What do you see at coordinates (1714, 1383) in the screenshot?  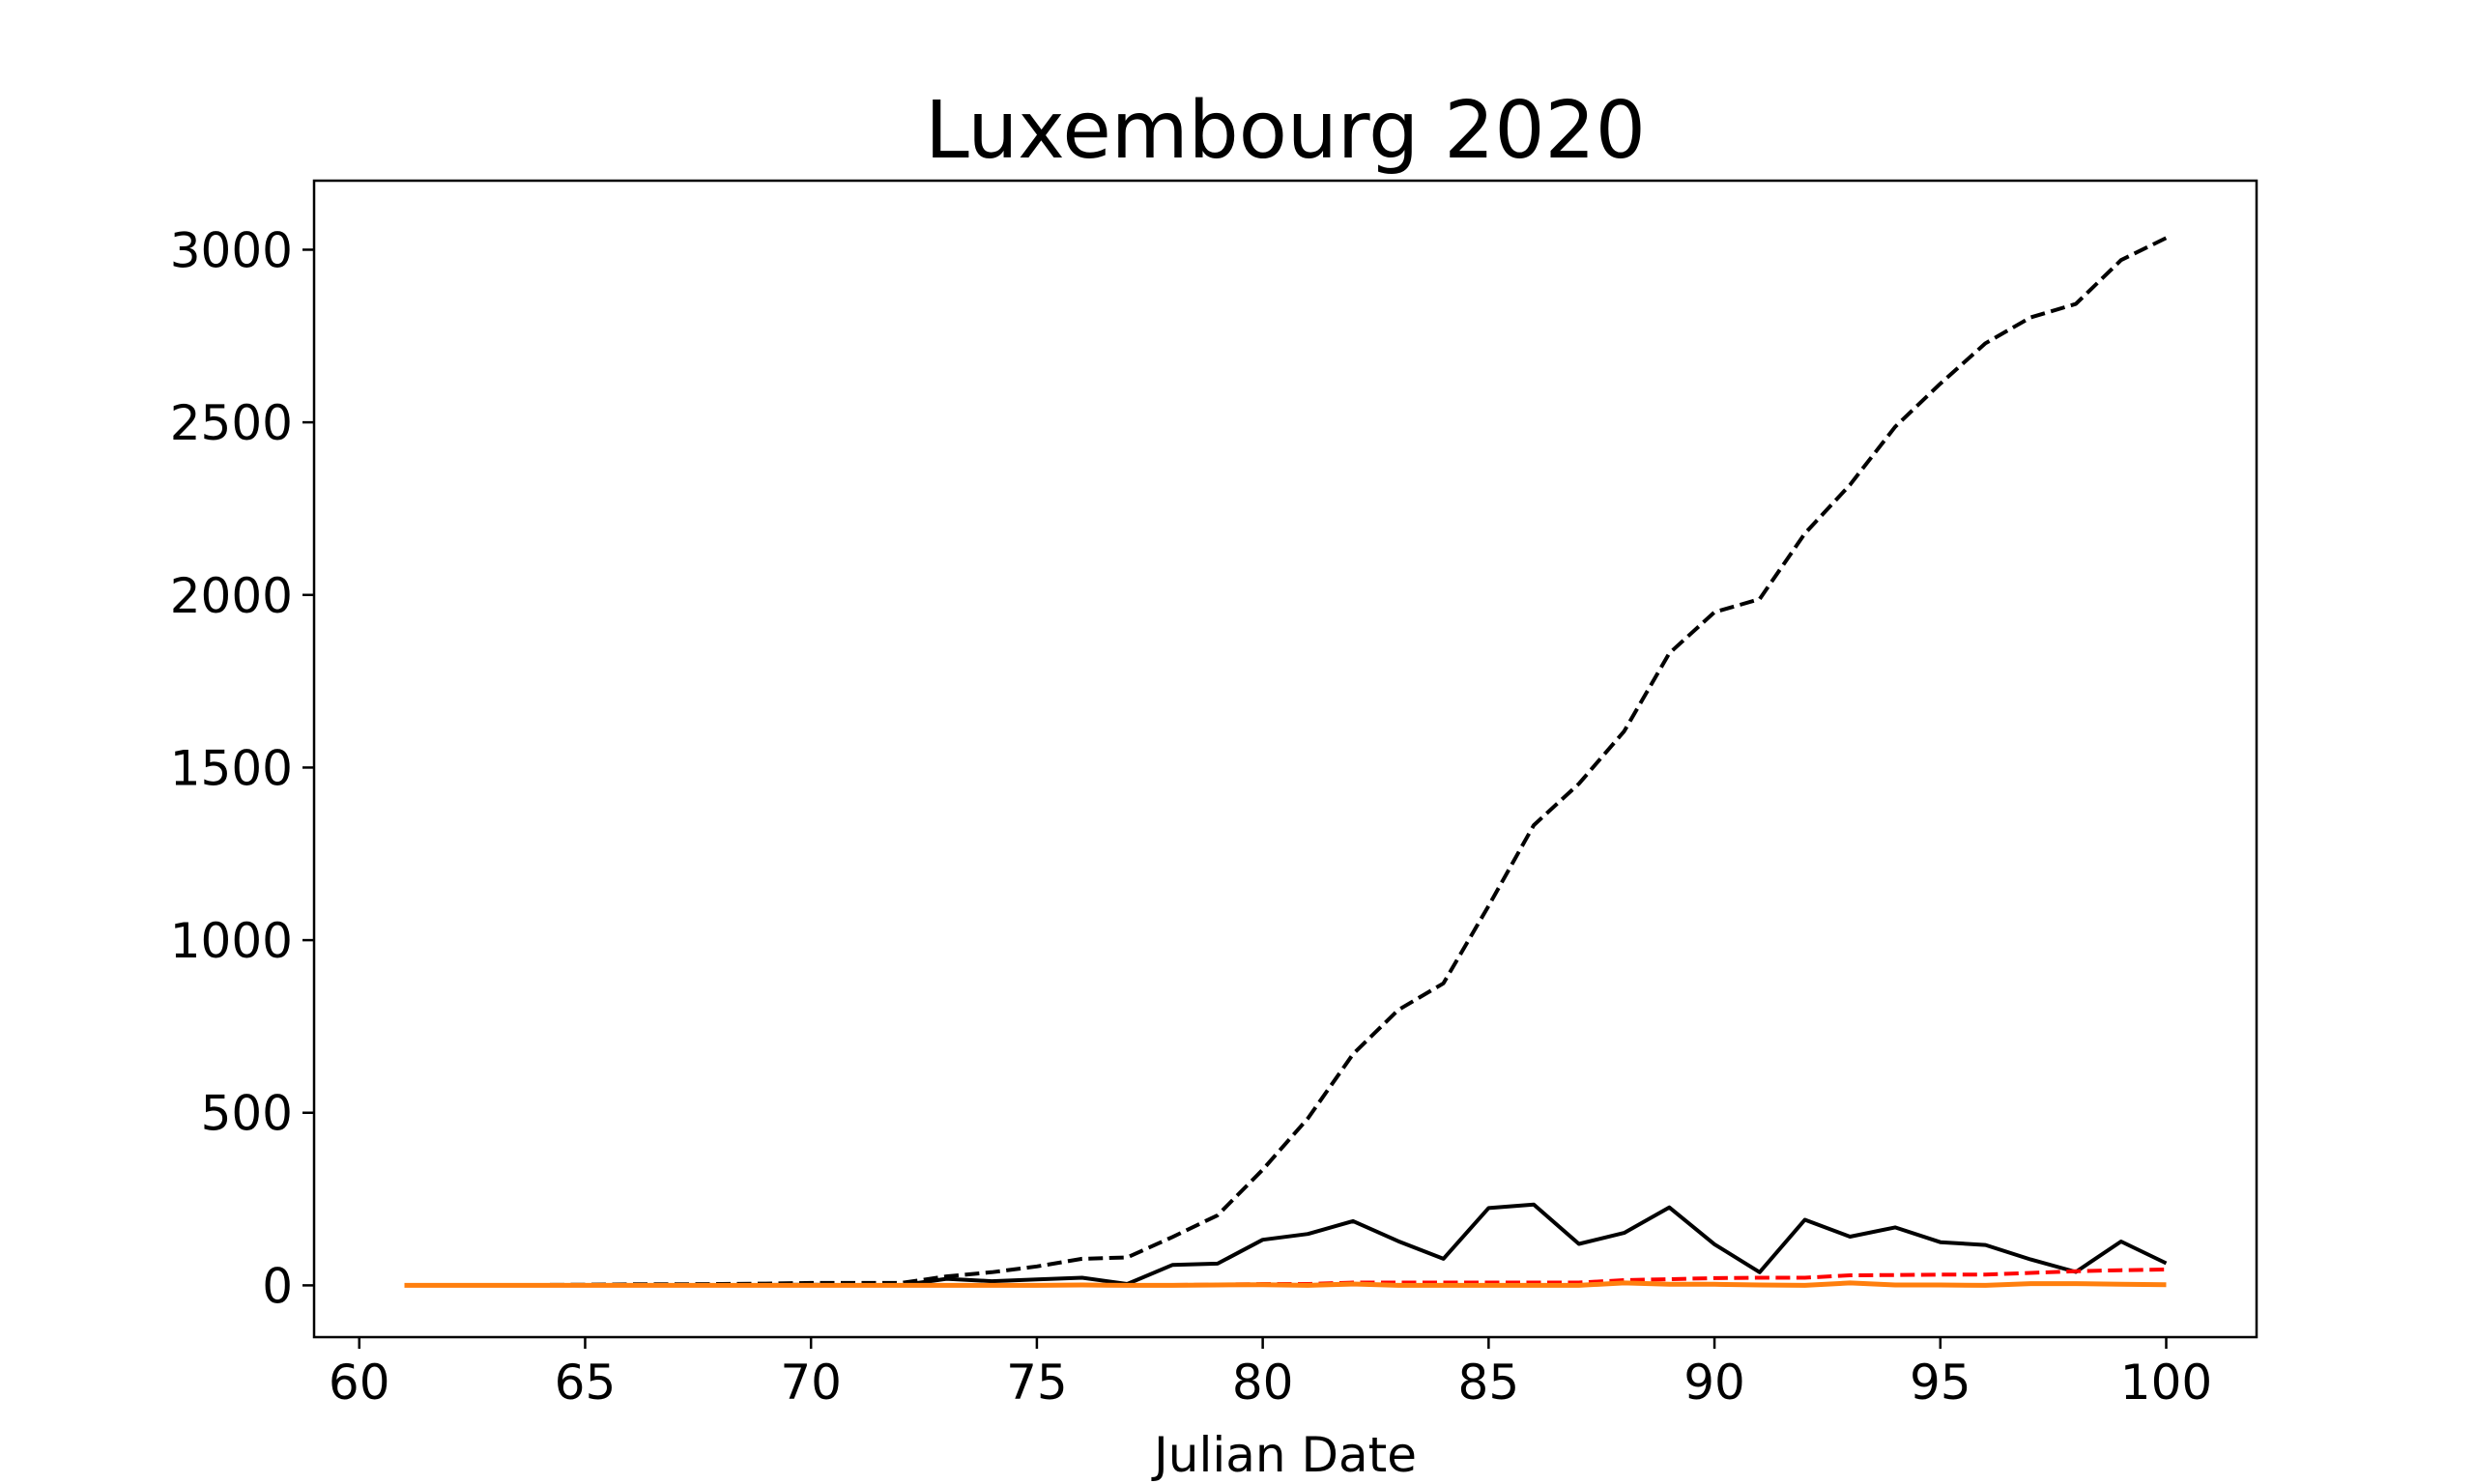 I see `x-tick-label: 90` at bounding box center [1714, 1383].